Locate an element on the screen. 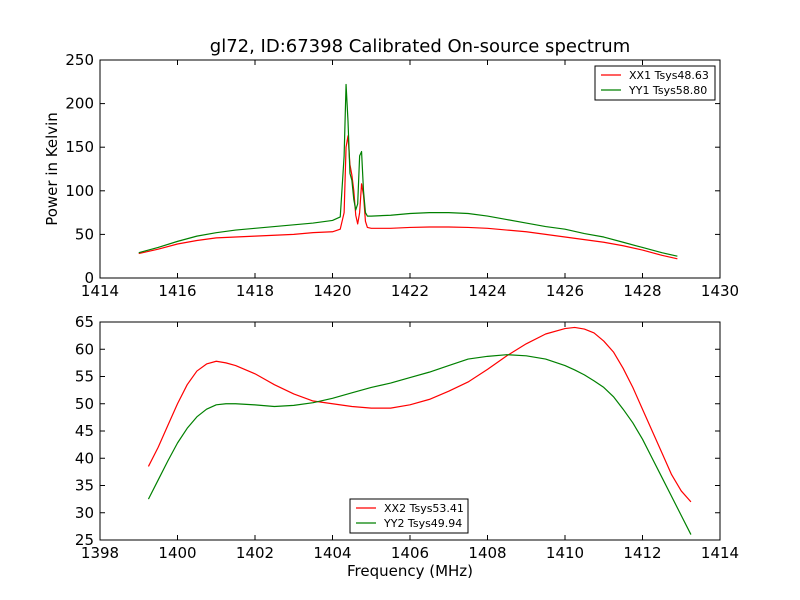  y-tick-label: 150 is located at coordinates (79, 147).